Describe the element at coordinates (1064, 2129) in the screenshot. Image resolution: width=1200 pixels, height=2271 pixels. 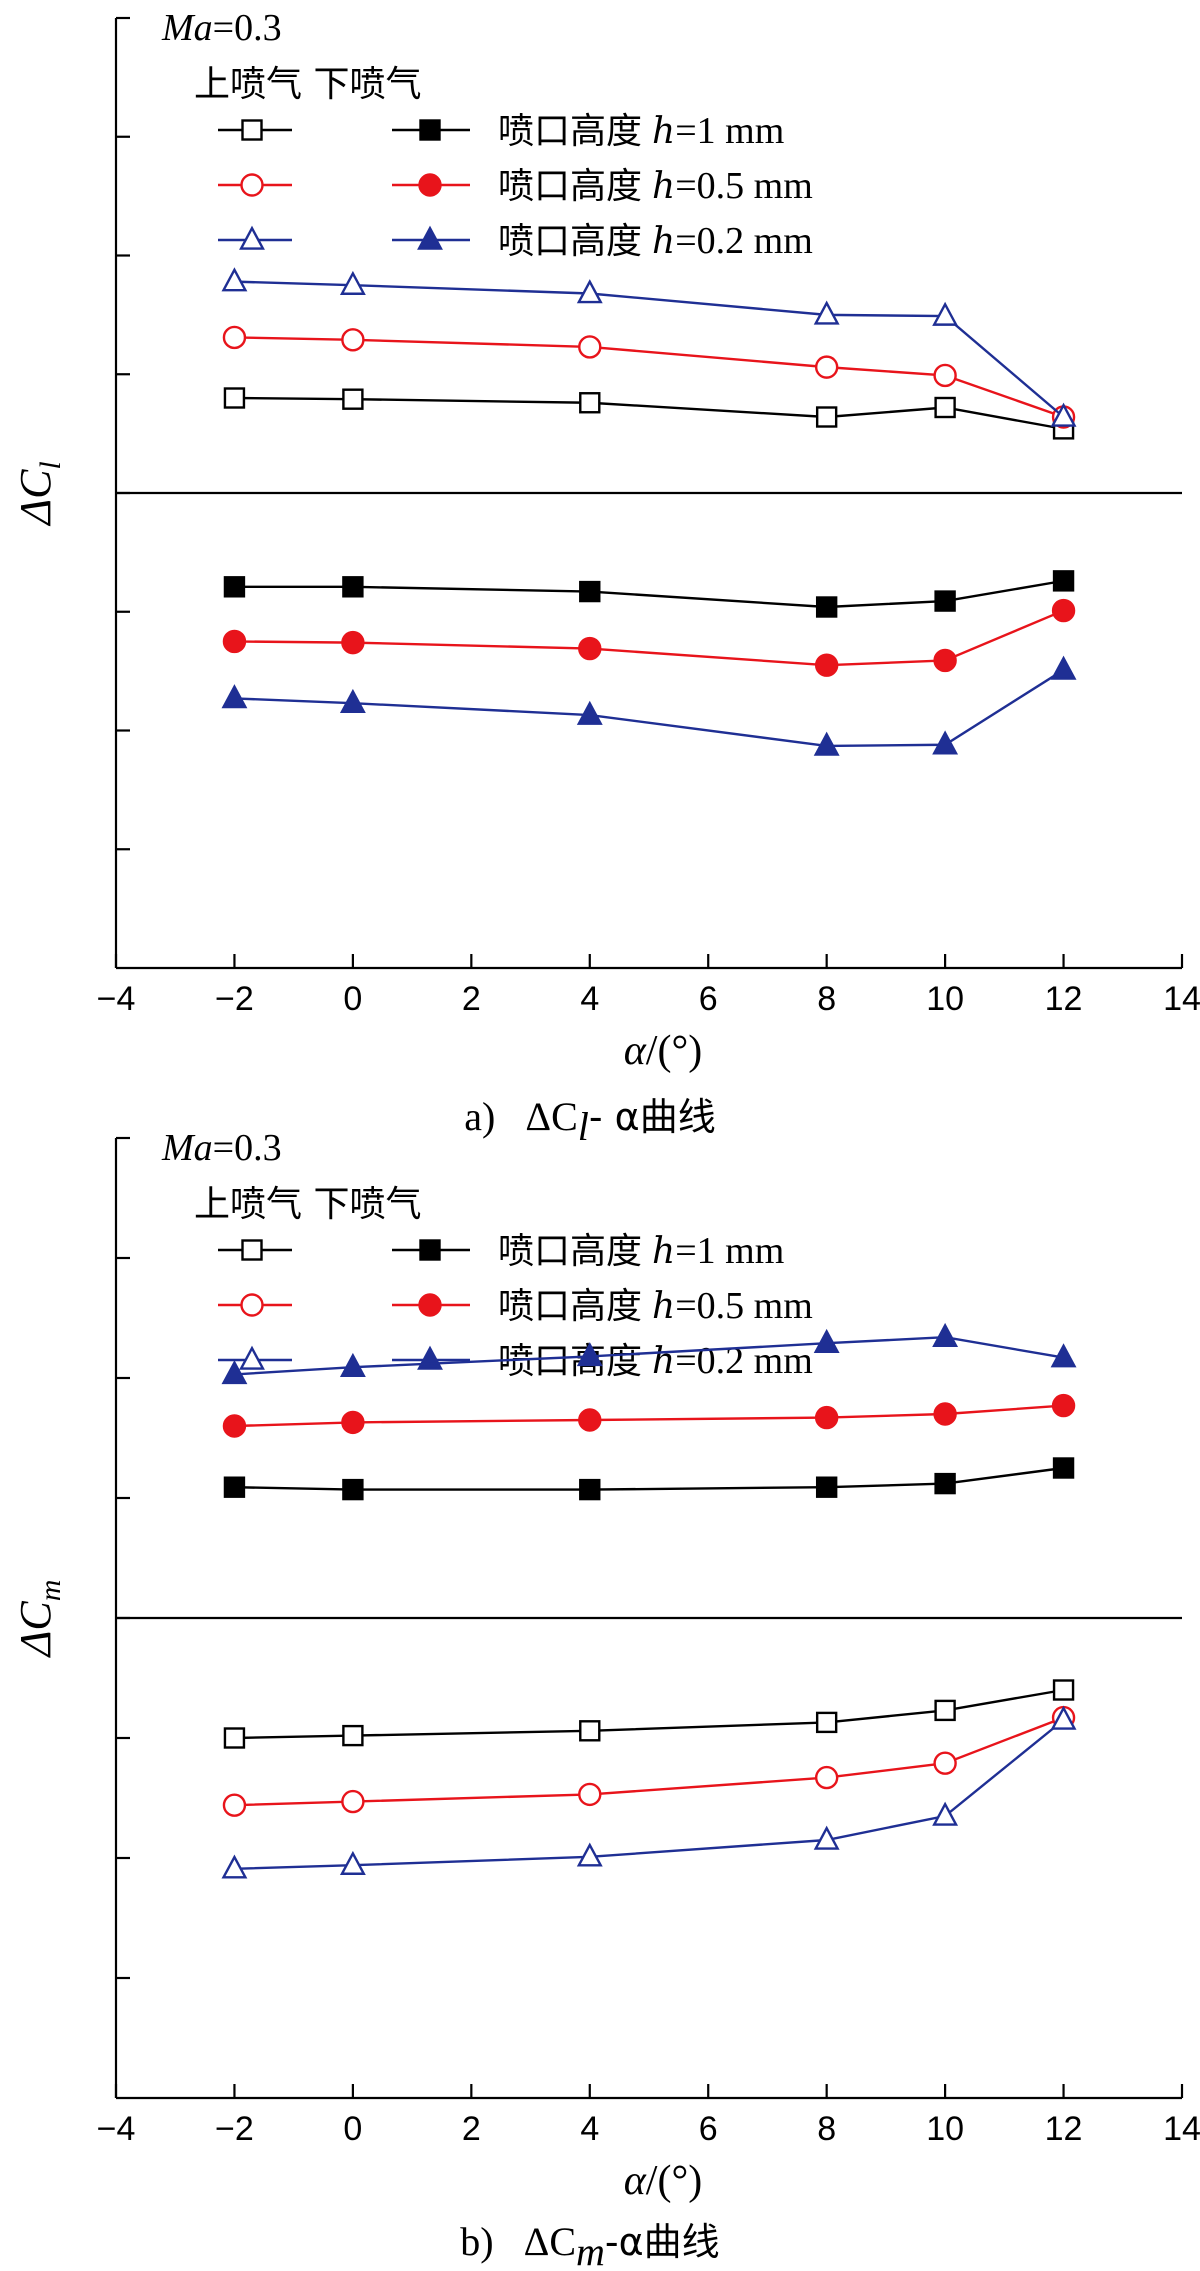
I see `x-tick-label: 12` at that location.